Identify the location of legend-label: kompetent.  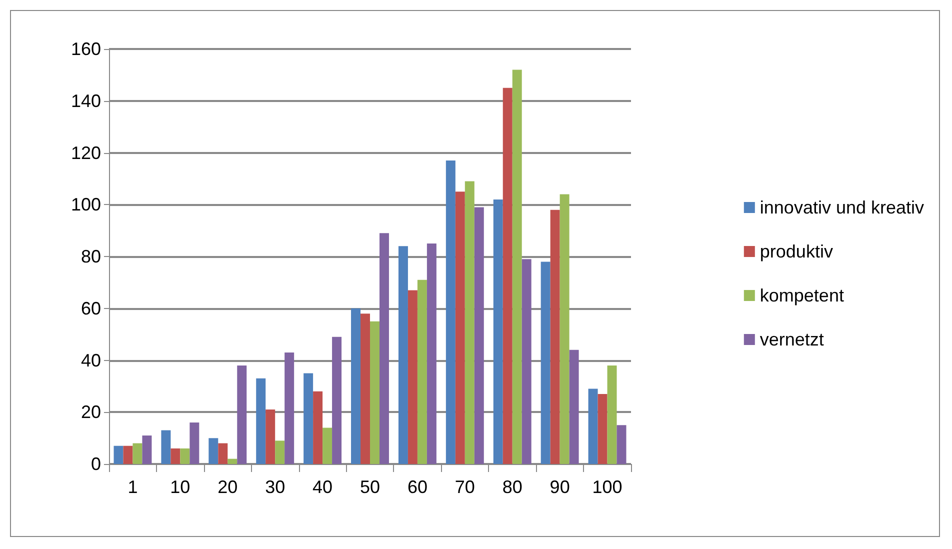
(802, 296).